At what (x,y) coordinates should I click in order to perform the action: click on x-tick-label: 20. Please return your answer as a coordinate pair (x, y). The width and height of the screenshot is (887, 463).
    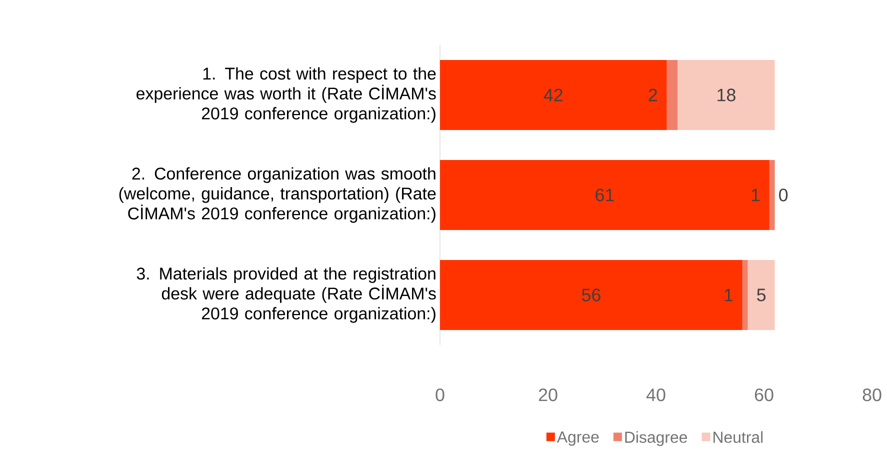
    Looking at the image, I should click on (548, 395).